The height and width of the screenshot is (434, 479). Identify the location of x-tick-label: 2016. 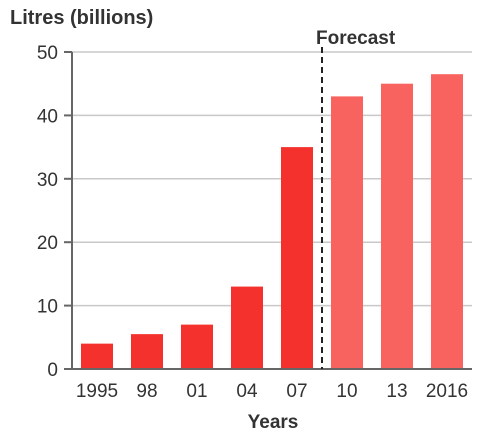
(447, 391).